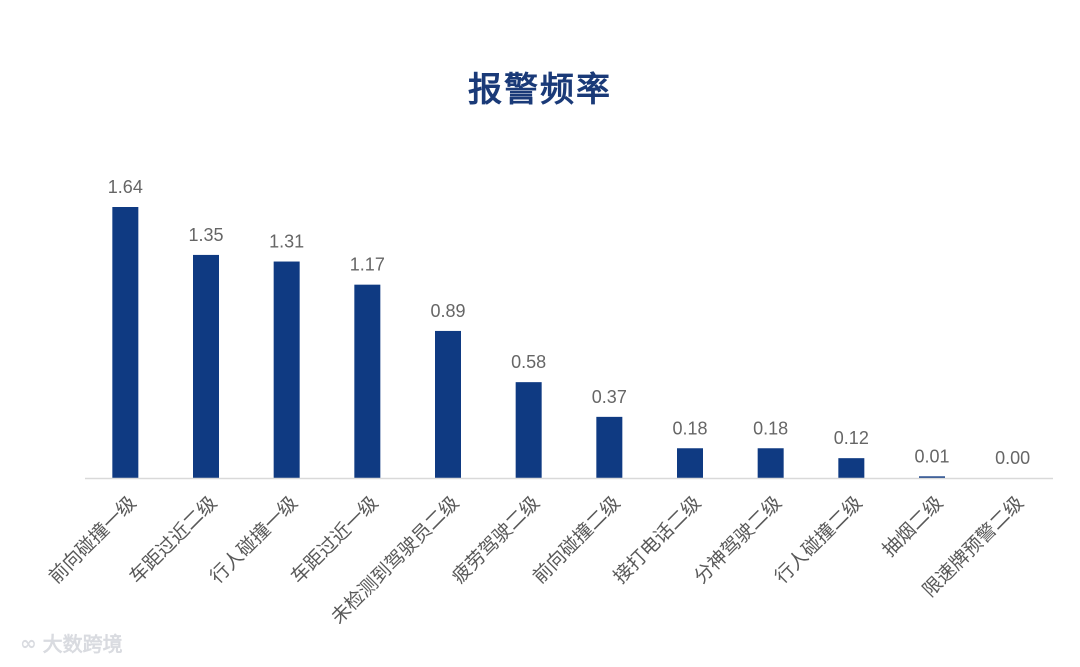 This screenshot has width=1080, height=667. Describe the element at coordinates (205, 235) in the screenshot. I see `bar-value-label: 1.35` at that location.